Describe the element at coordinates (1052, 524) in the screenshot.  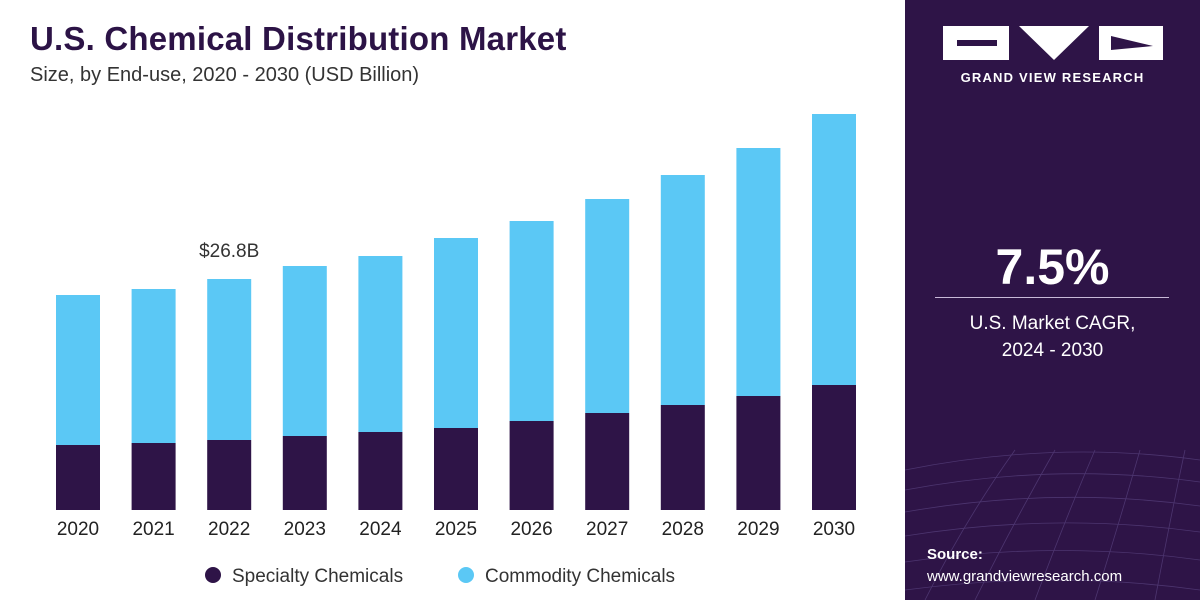
I see `decorative-grid` at that location.